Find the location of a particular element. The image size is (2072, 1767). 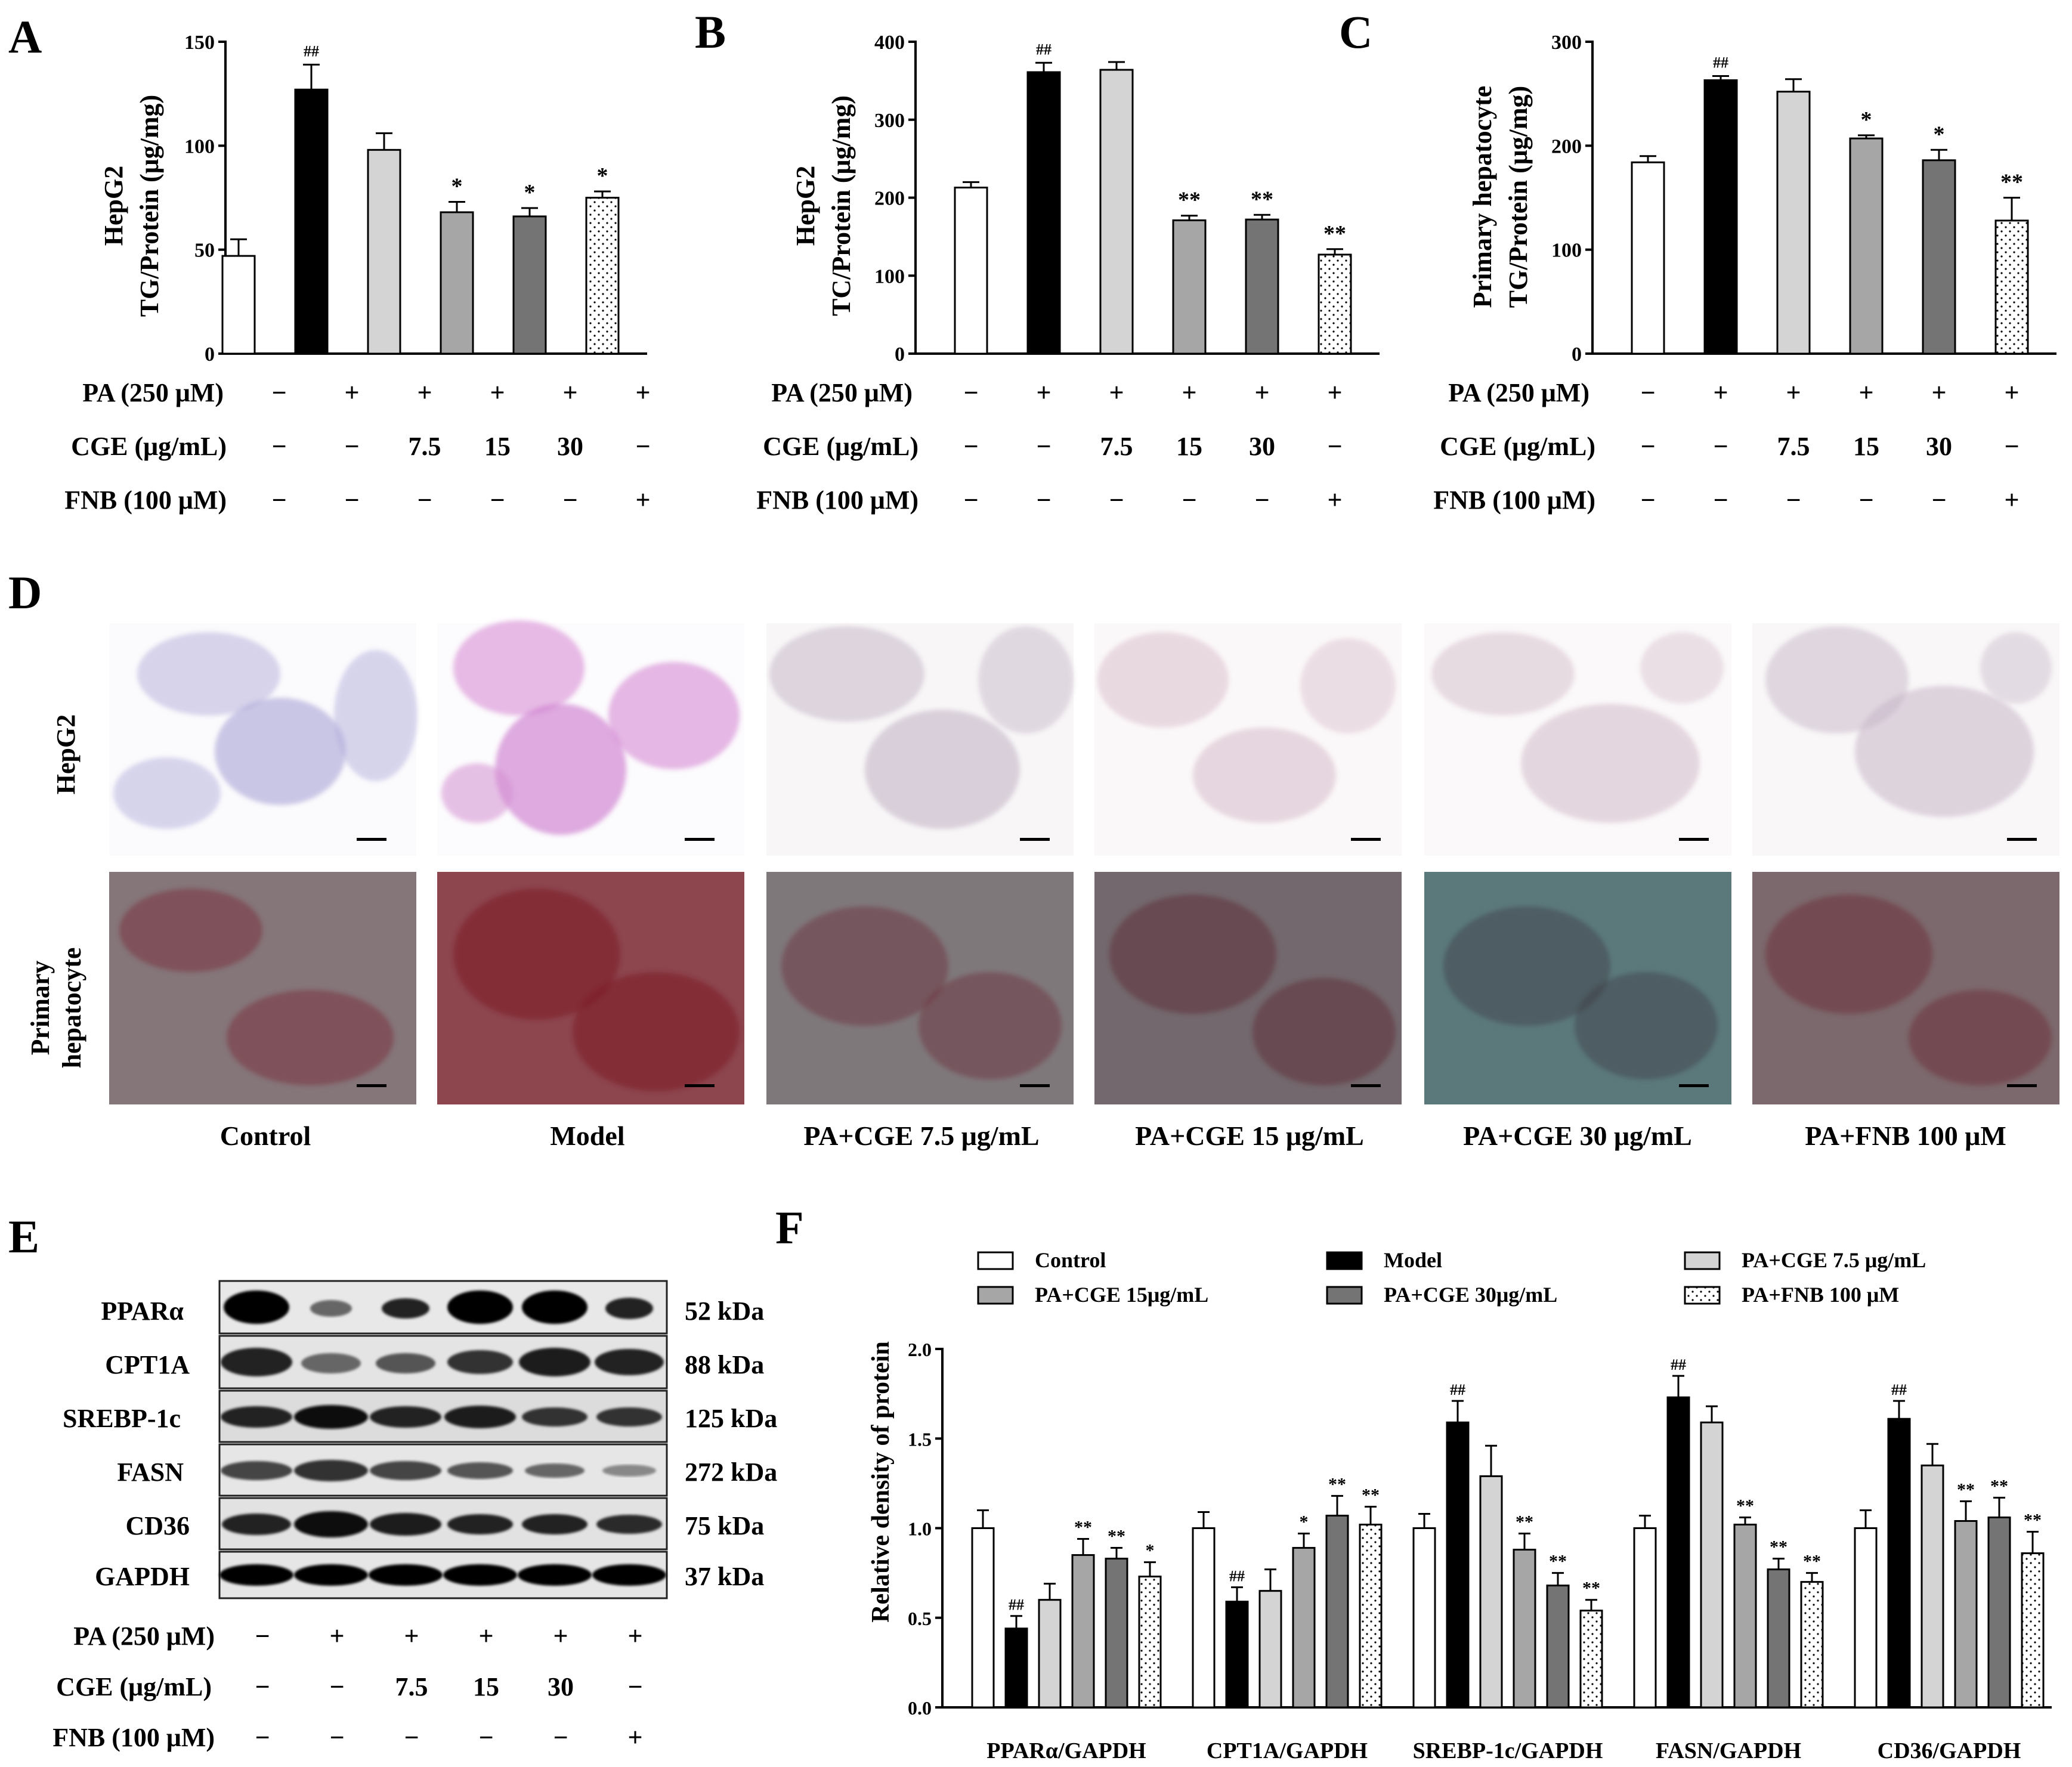

blot-kda-fasn: 272 kDa is located at coordinates (731, 1472).